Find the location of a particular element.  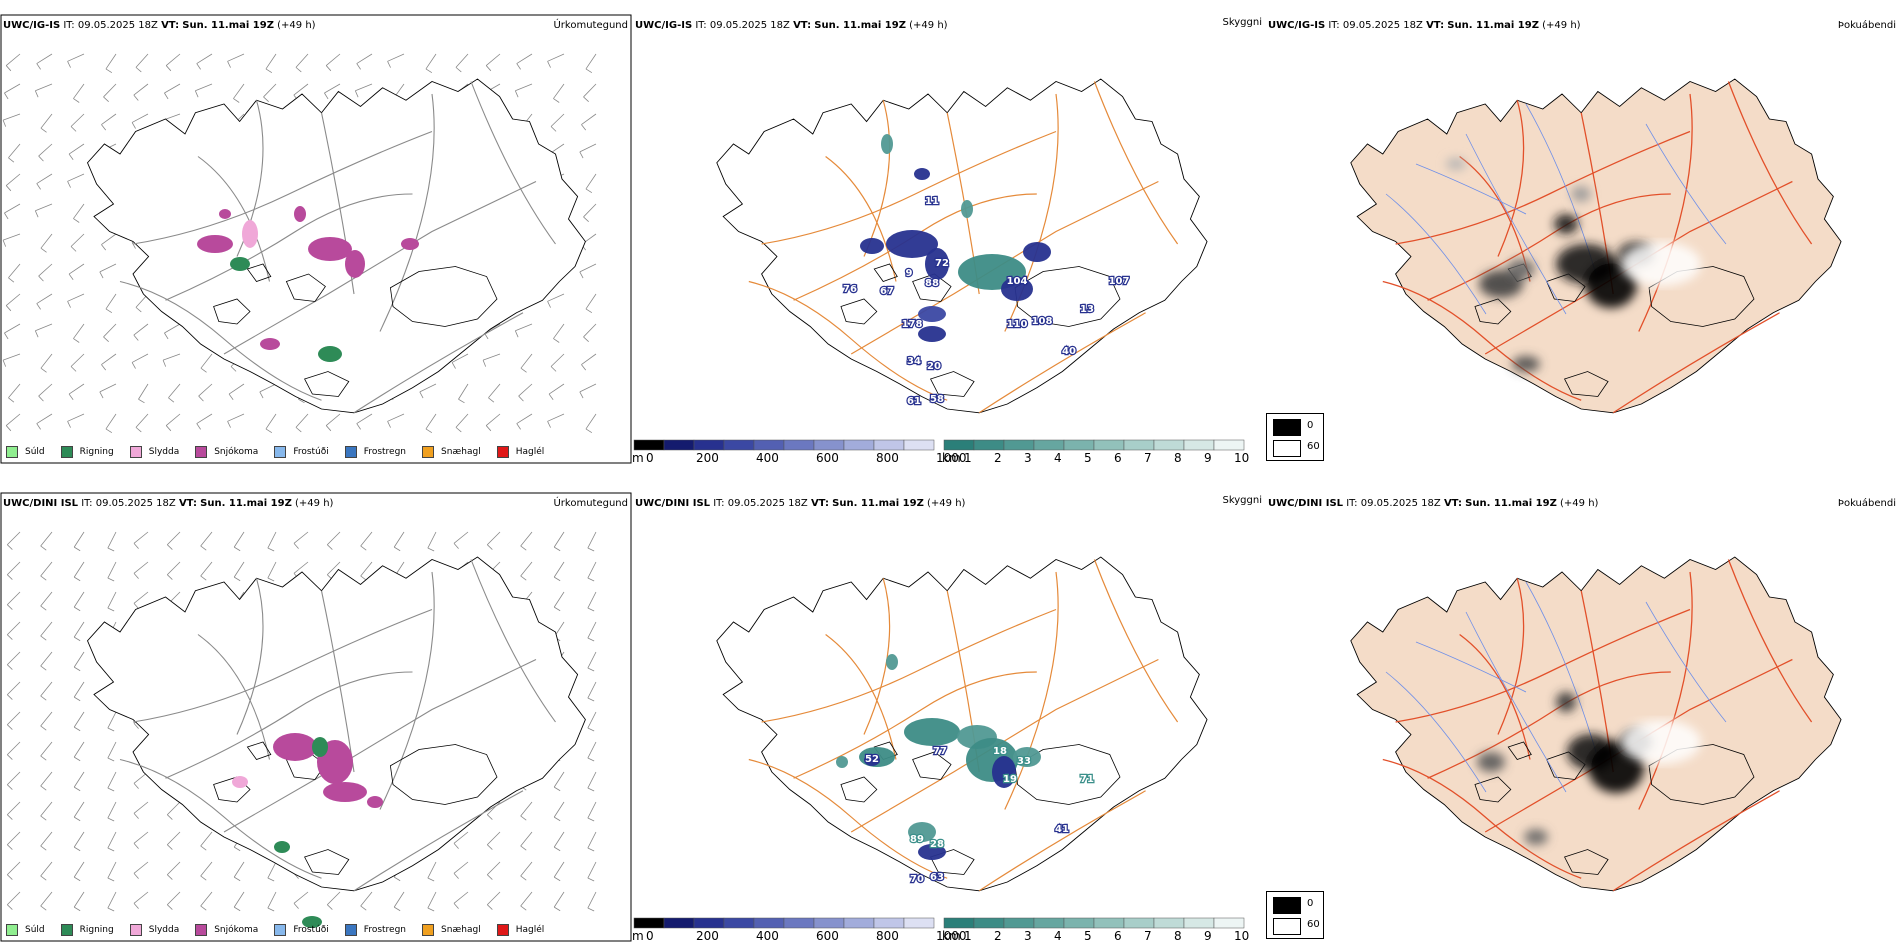

visibility-value-label: 108 is located at coordinates (1042, 321).